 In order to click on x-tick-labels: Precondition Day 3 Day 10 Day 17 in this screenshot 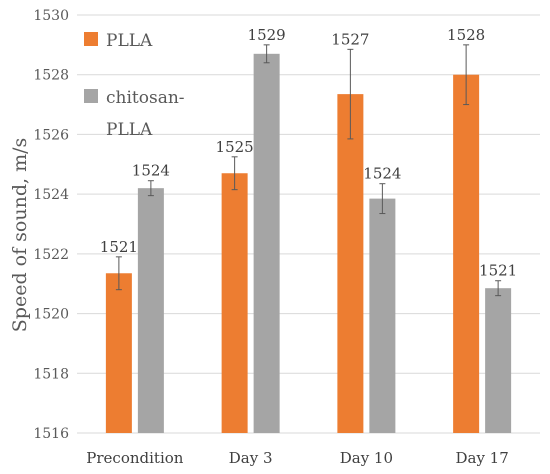, I will do `click(297, 458)`.